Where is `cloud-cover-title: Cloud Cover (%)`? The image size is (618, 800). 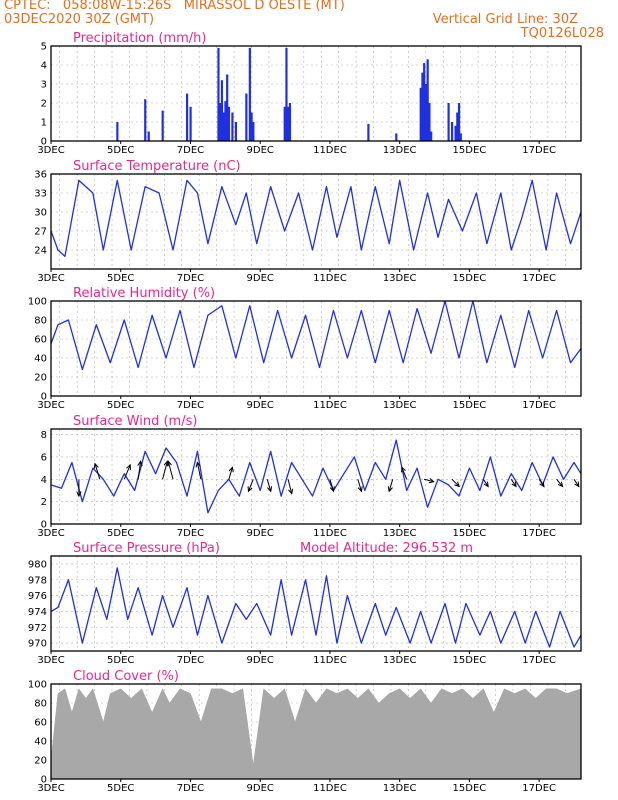
cloud-cover-title: Cloud Cover (%) is located at coordinates (126, 676).